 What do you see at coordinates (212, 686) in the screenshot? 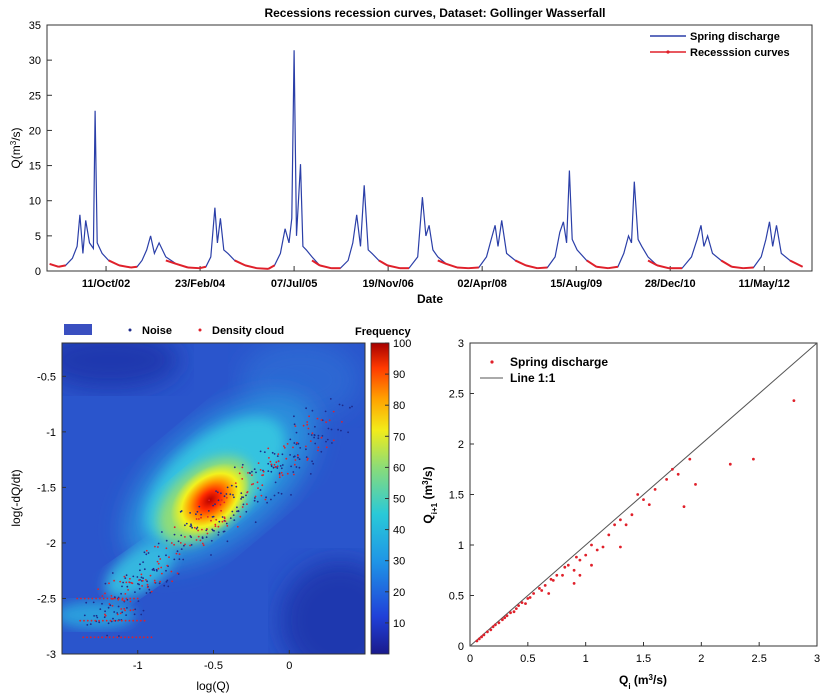
I see `heatmap-x-axis-label: log(Q)` at bounding box center [212, 686].